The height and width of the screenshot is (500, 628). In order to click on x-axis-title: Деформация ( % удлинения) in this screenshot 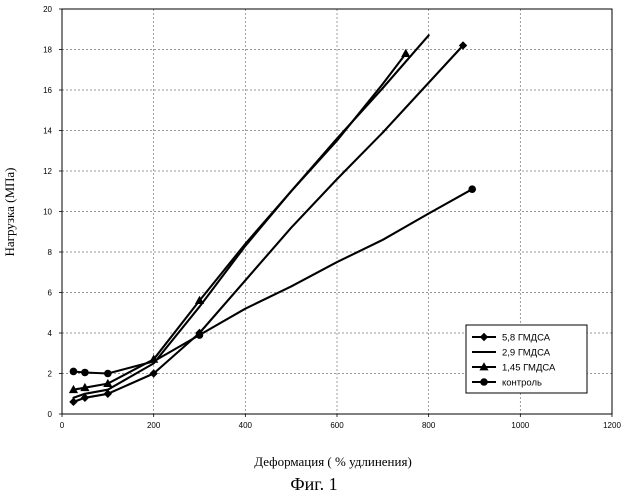, I will do `click(333, 461)`.